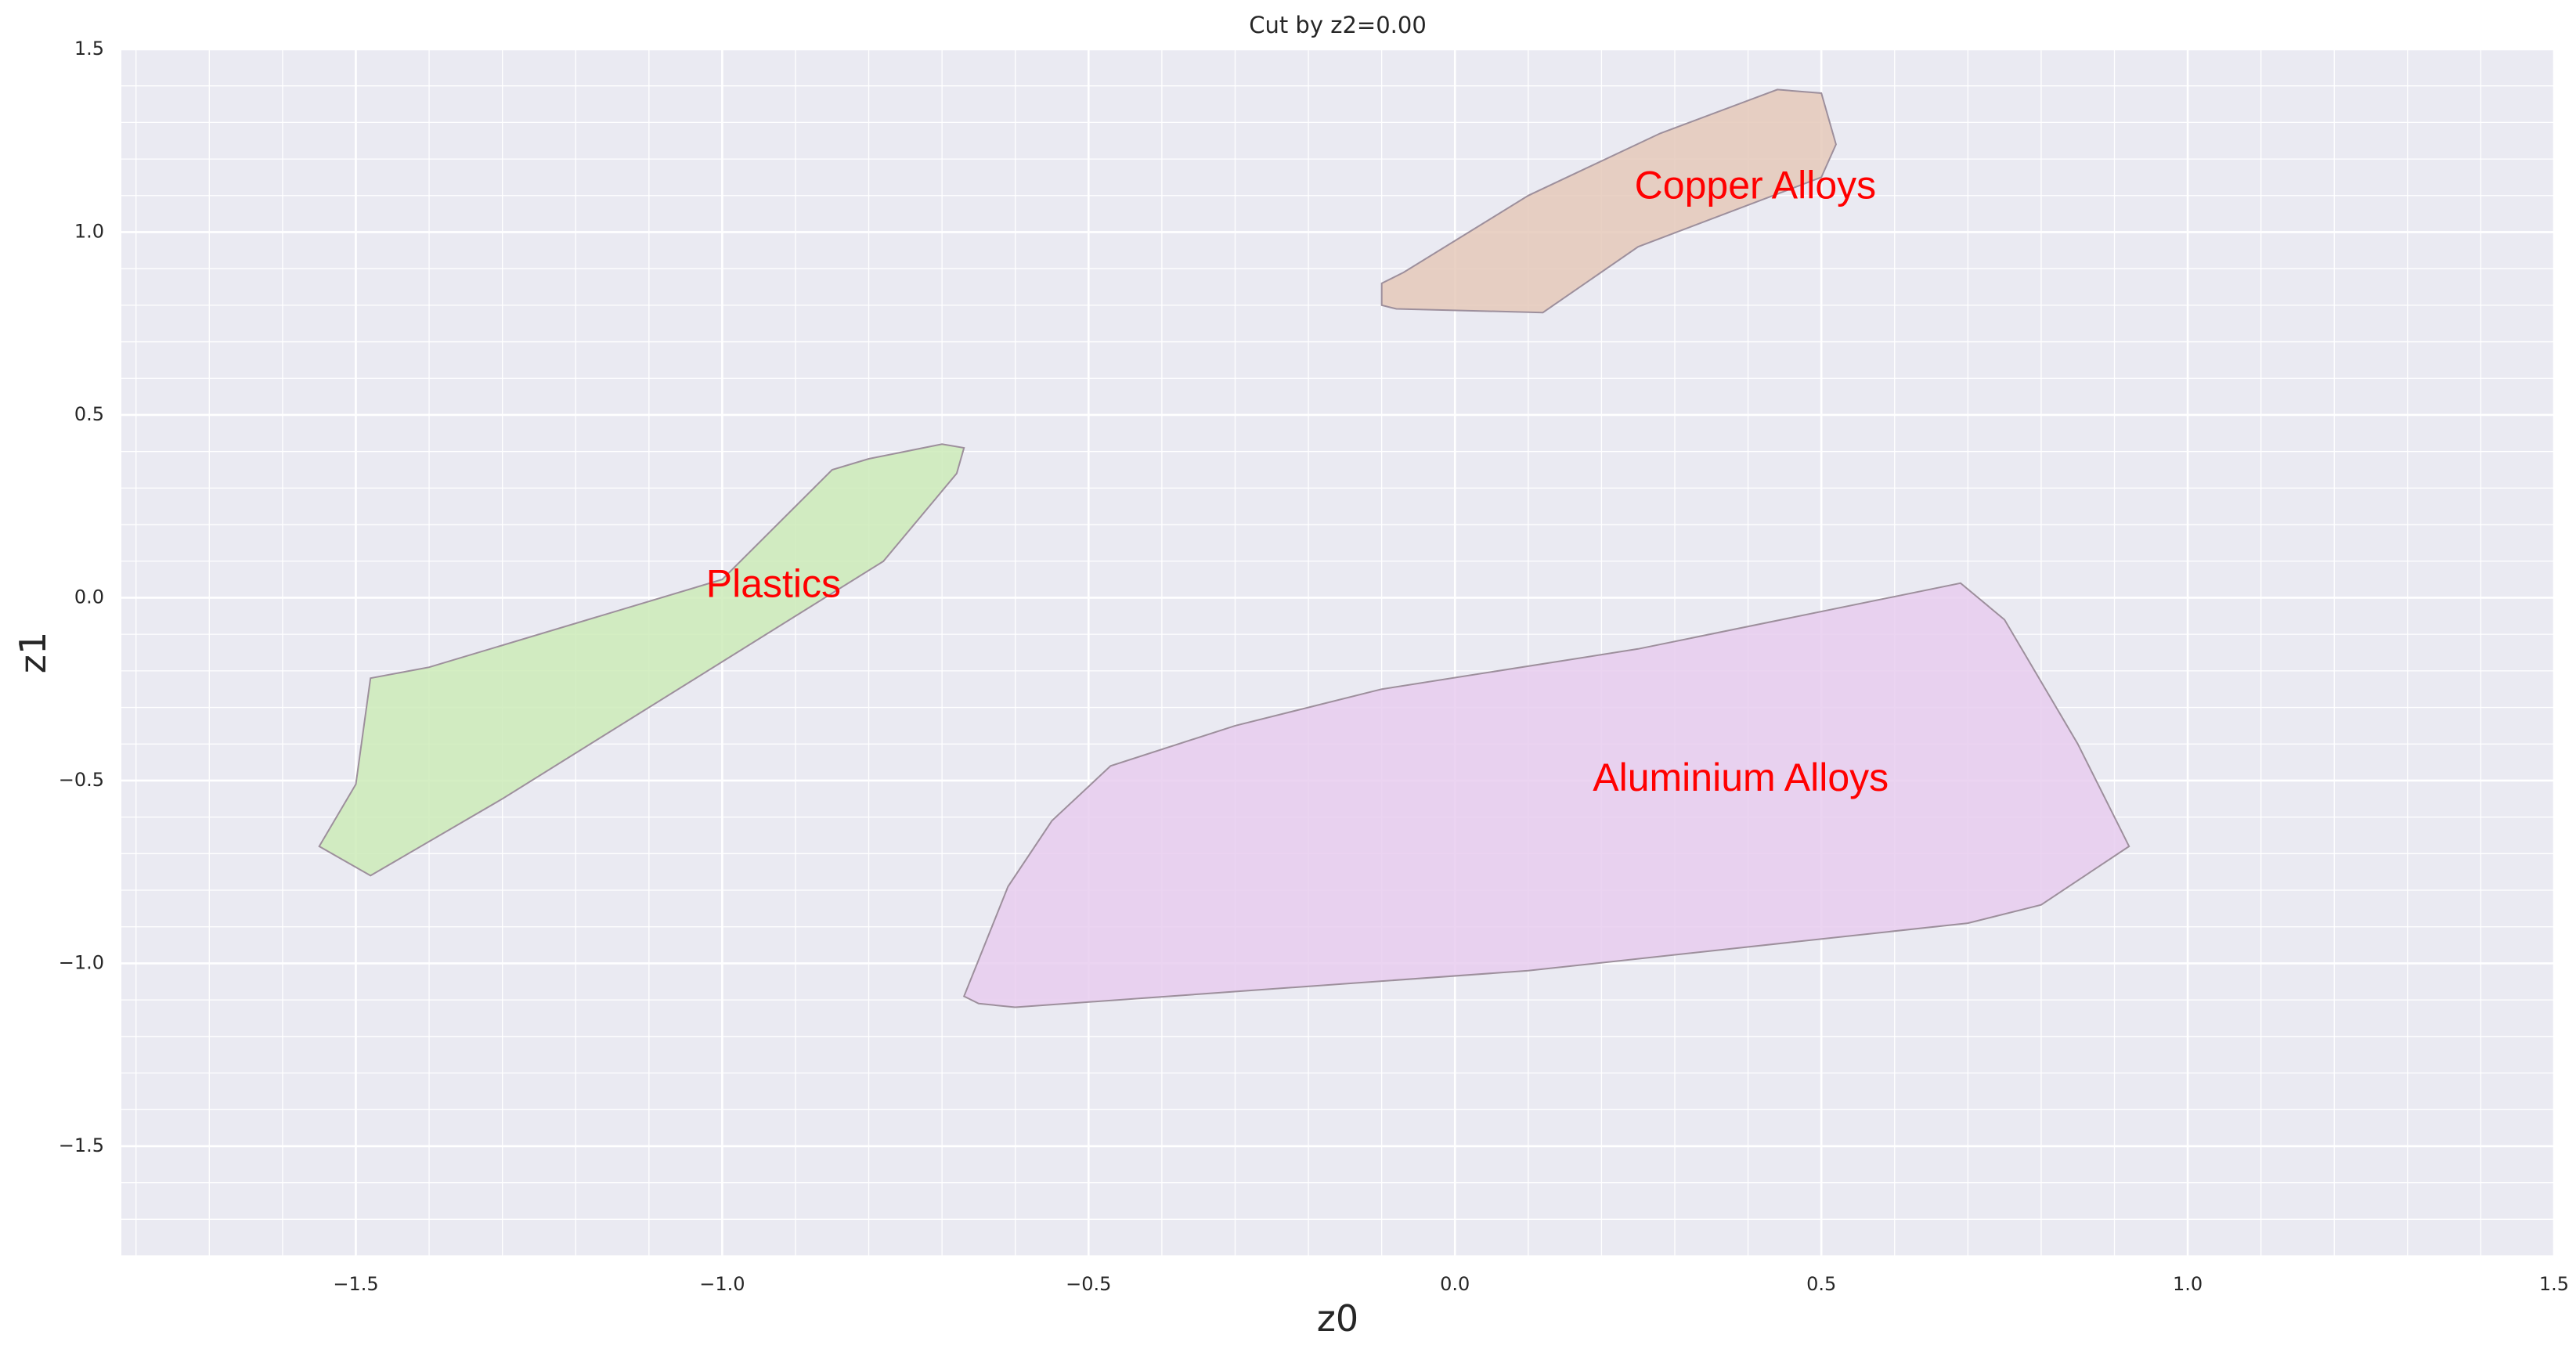  Describe the element at coordinates (89, 414) in the screenshot. I see `y-tick-label: 0.5` at that location.